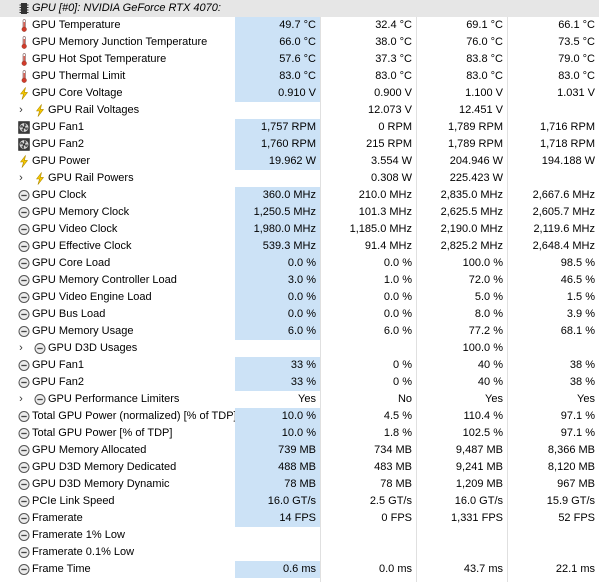 Image resolution: width=599 pixels, height=582 pixels. I want to click on sensor-row-gpu-memory-usage: GPU Memory Usage 6.0 % 6.0 % 77.2 % 68.1 %, so click(299, 331).